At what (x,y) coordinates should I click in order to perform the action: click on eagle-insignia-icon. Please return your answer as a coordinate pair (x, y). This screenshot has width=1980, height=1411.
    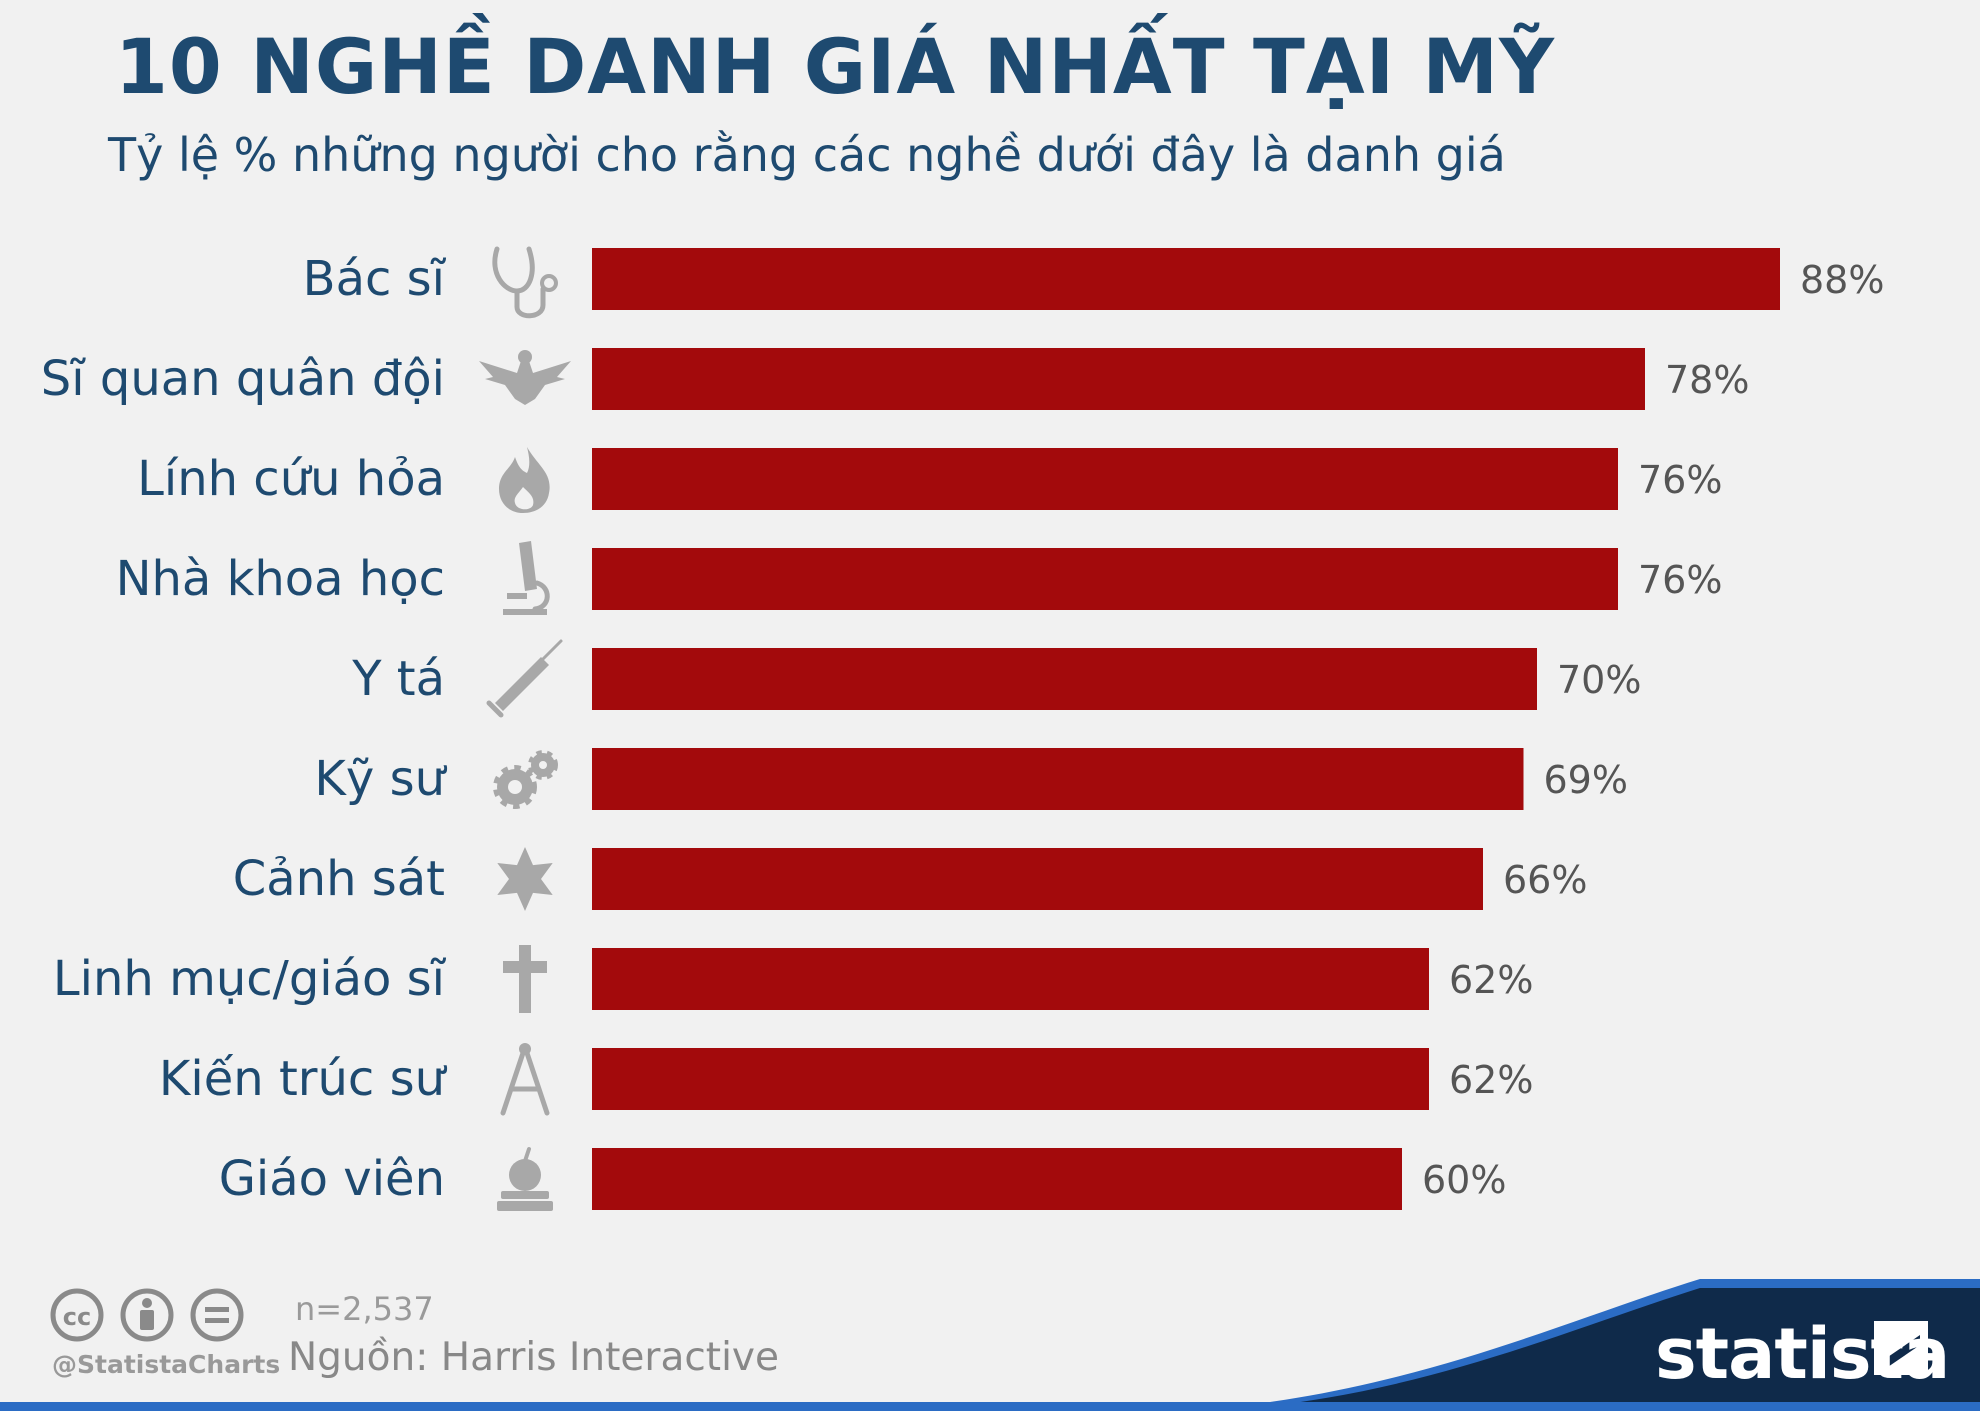
    Looking at the image, I should click on (525, 377).